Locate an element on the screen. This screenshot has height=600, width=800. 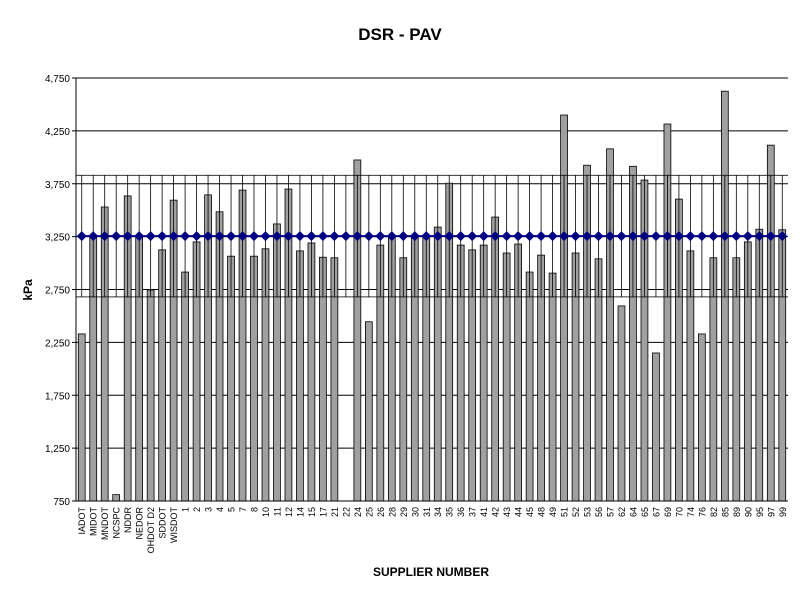
x-tick-label: NCSPC is located at coordinates (117, 523).